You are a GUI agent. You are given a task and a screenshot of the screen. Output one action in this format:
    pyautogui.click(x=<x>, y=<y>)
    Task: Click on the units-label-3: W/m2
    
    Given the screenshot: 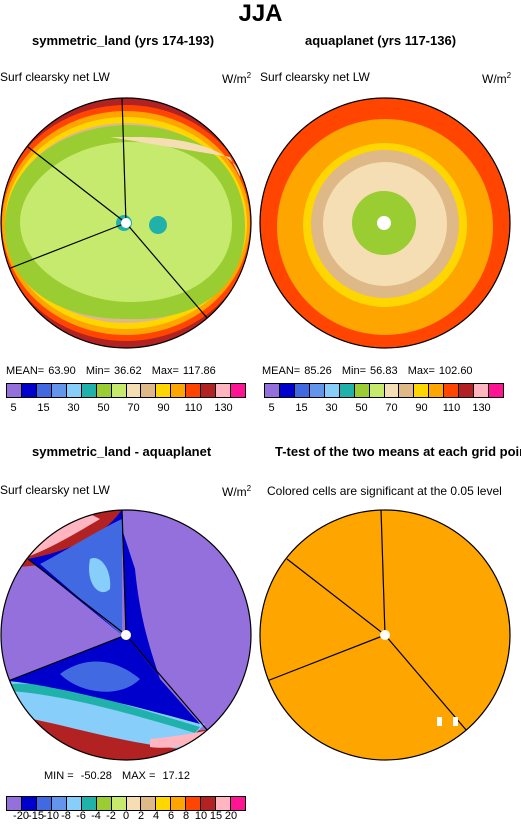 What is the action you would take?
    pyautogui.click(x=237, y=491)
    